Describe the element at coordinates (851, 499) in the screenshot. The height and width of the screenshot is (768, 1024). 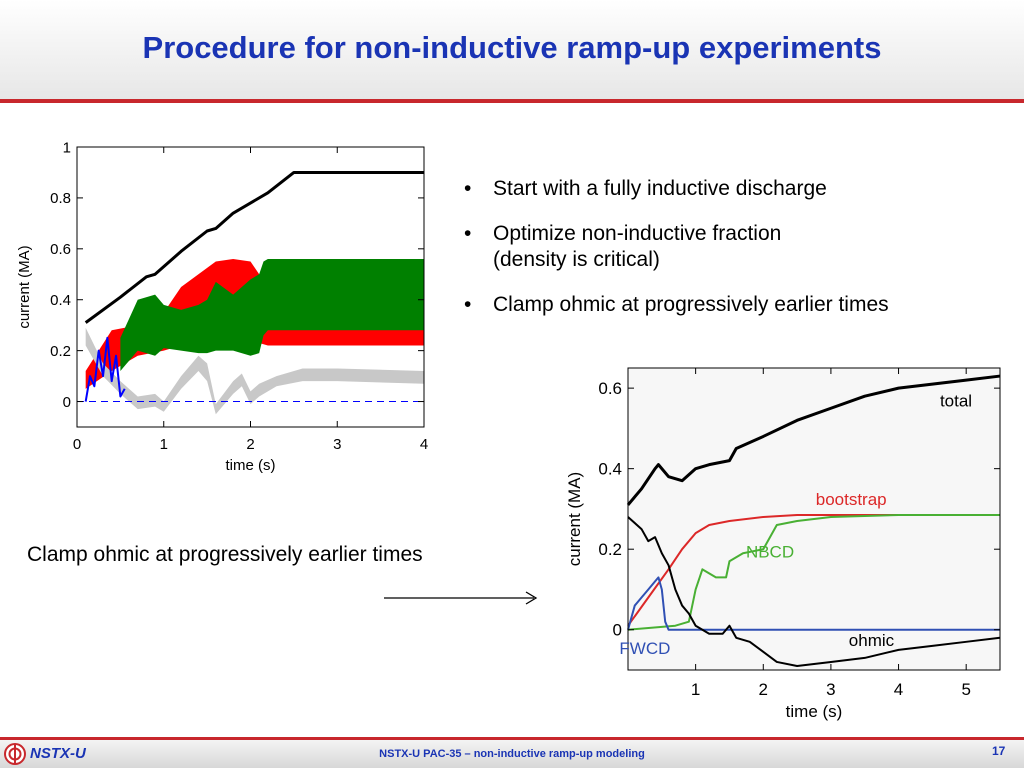
I see `series-label-bootstrap: bootstrap` at that location.